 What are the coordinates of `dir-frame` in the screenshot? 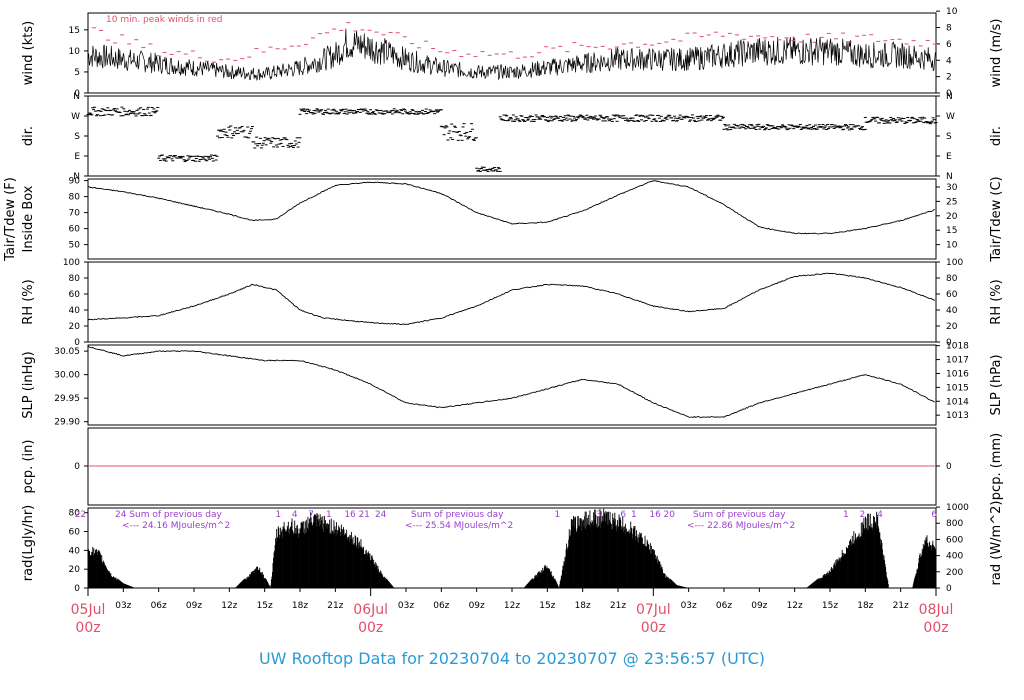 It's located at (512, 136).